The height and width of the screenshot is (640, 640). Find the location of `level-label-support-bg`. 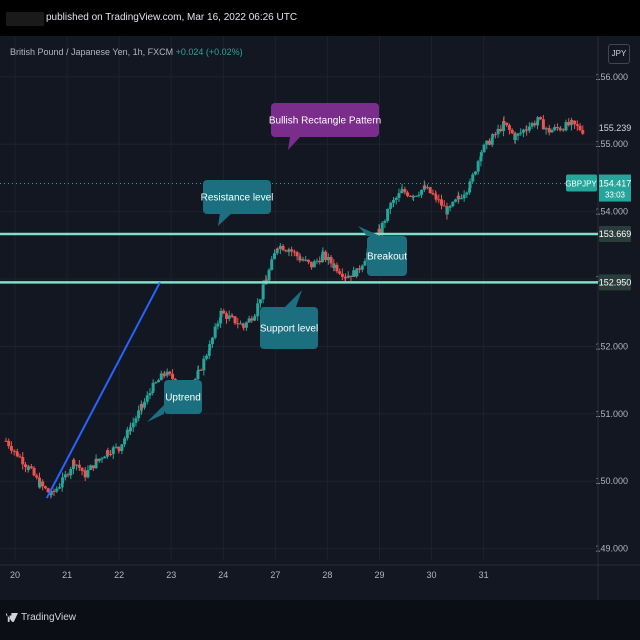

level-label-support-bg is located at coordinates (615, 282).